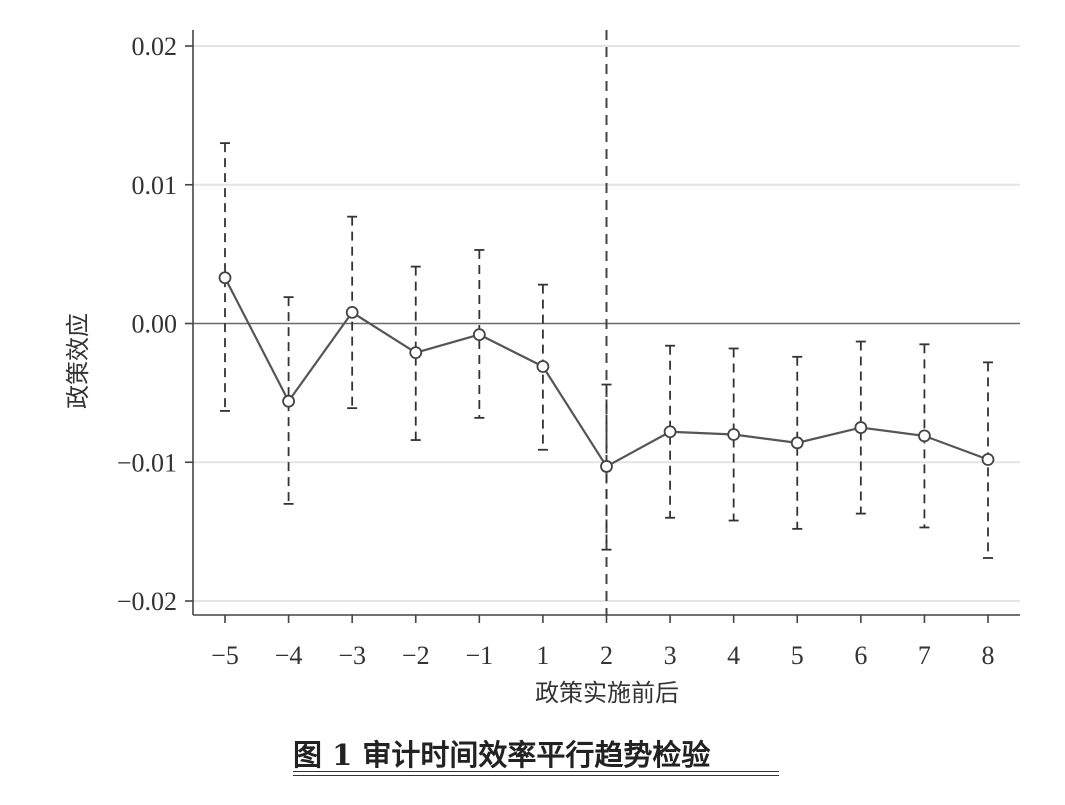 The height and width of the screenshot is (805, 1065). Describe the element at coordinates (860, 655) in the screenshot. I see `x-tick-label: 6` at that location.